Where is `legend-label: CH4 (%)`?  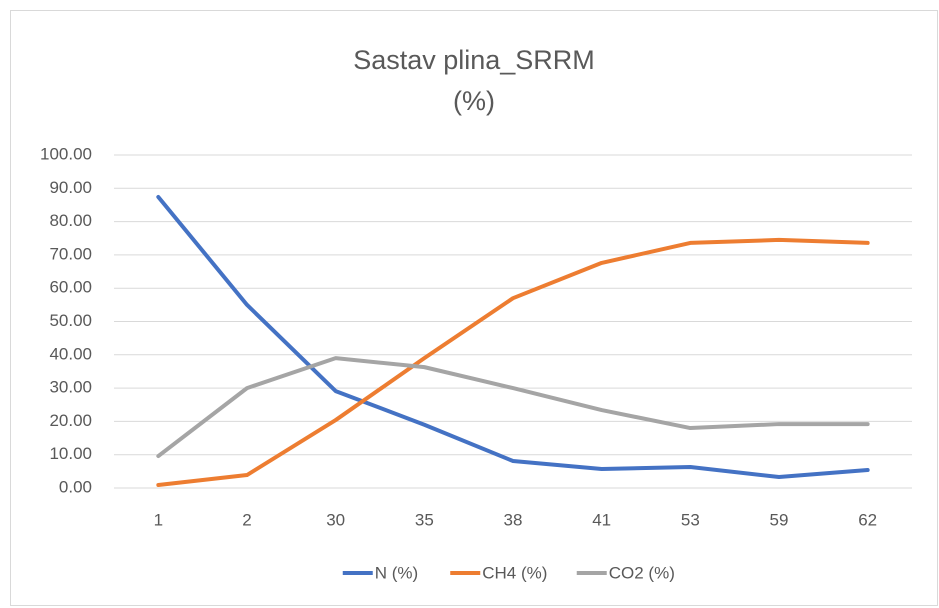 legend-label: CH4 (%) is located at coordinates (514, 572).